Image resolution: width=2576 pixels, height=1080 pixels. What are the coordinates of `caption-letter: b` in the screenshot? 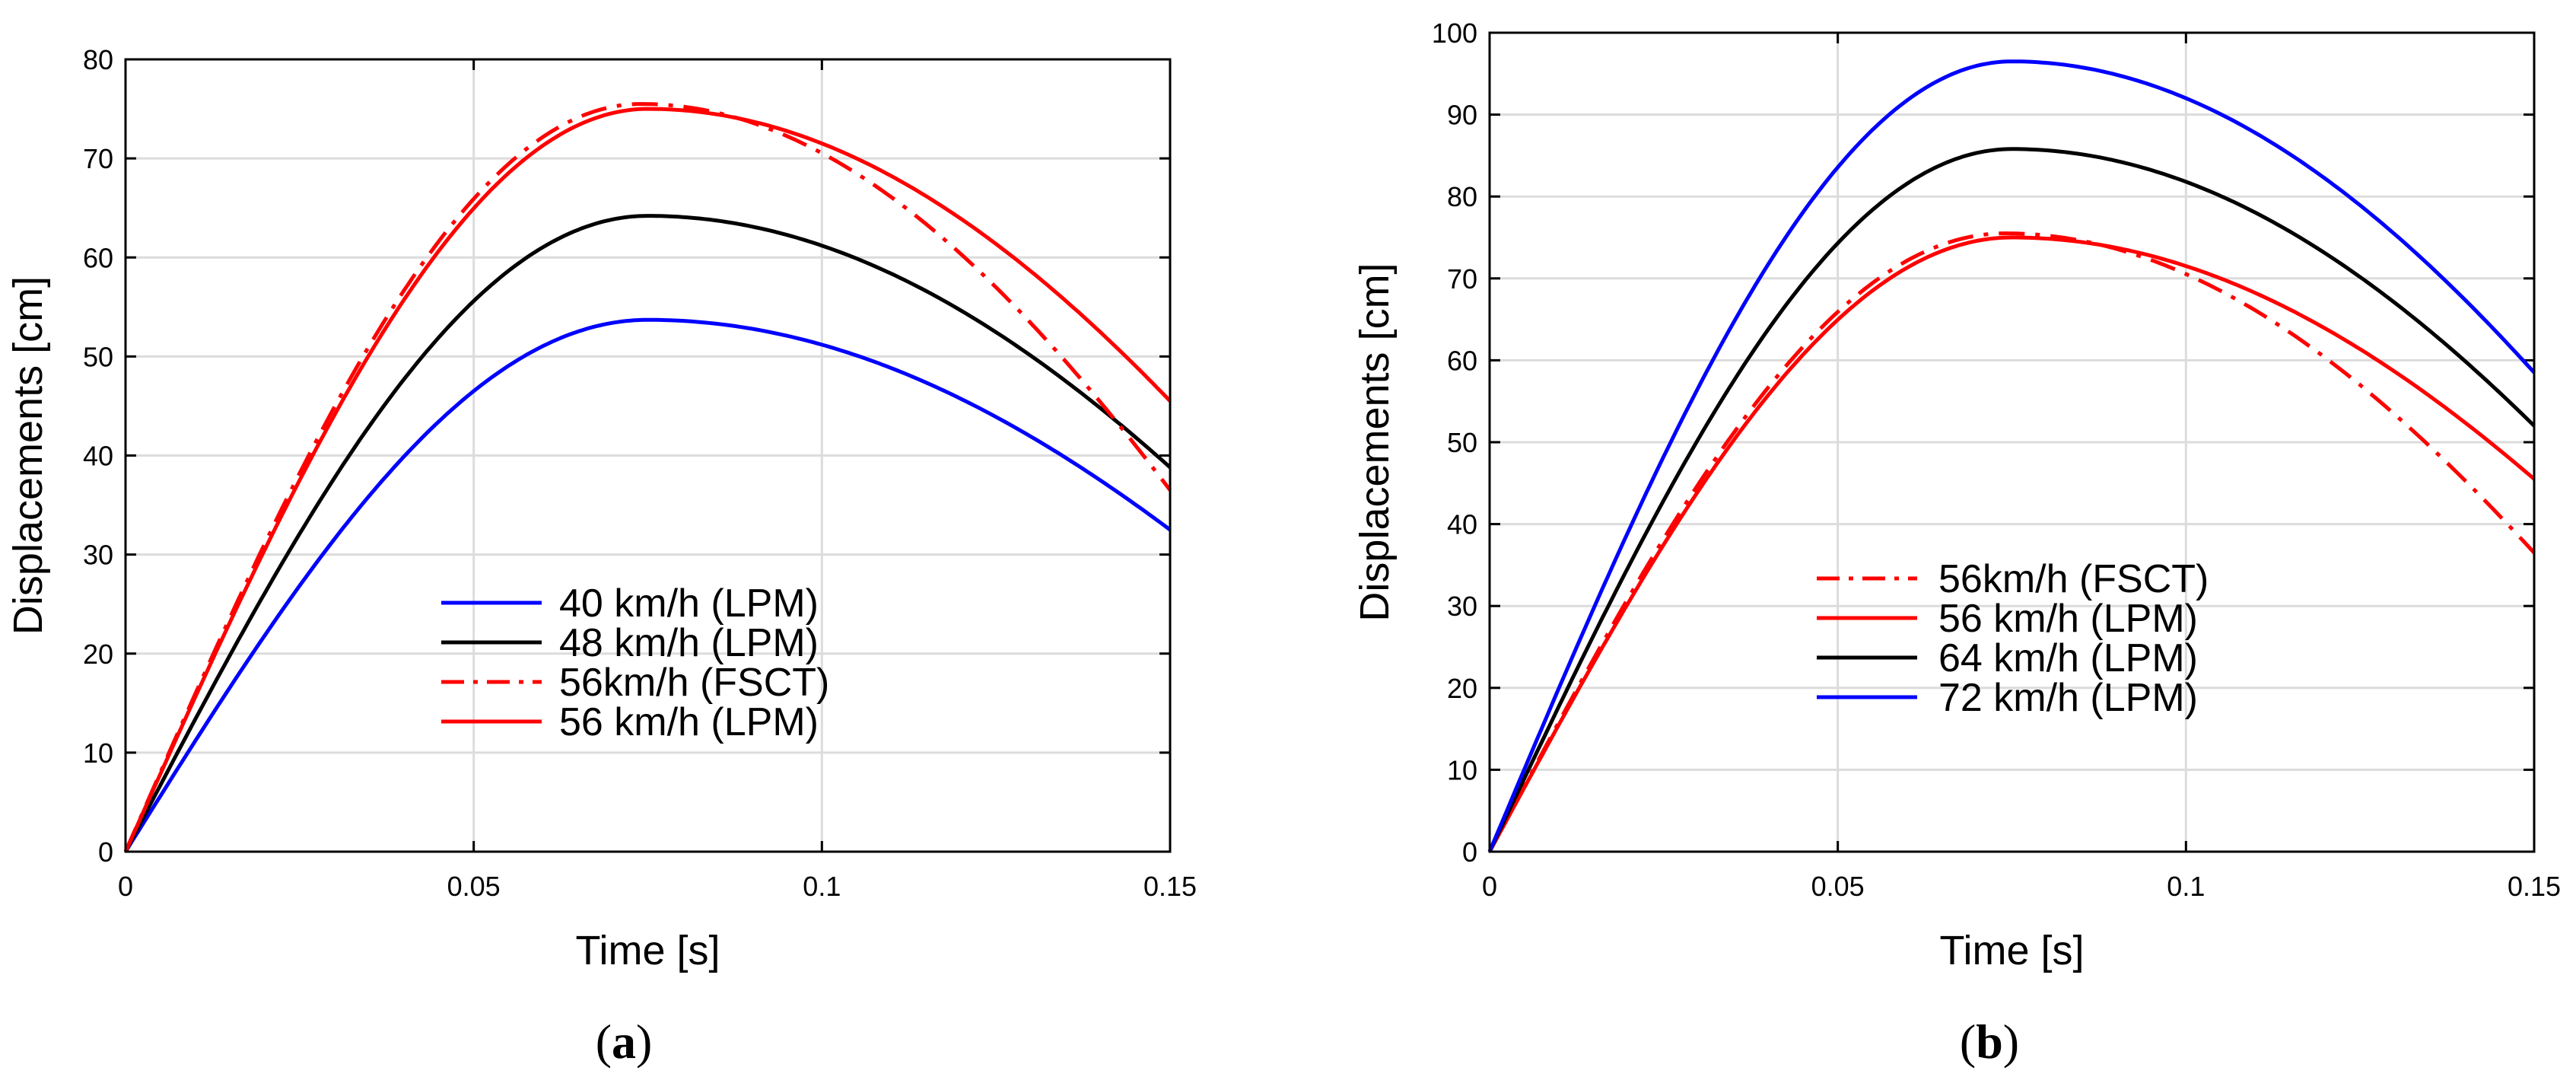 It's located at (1990, 1042).